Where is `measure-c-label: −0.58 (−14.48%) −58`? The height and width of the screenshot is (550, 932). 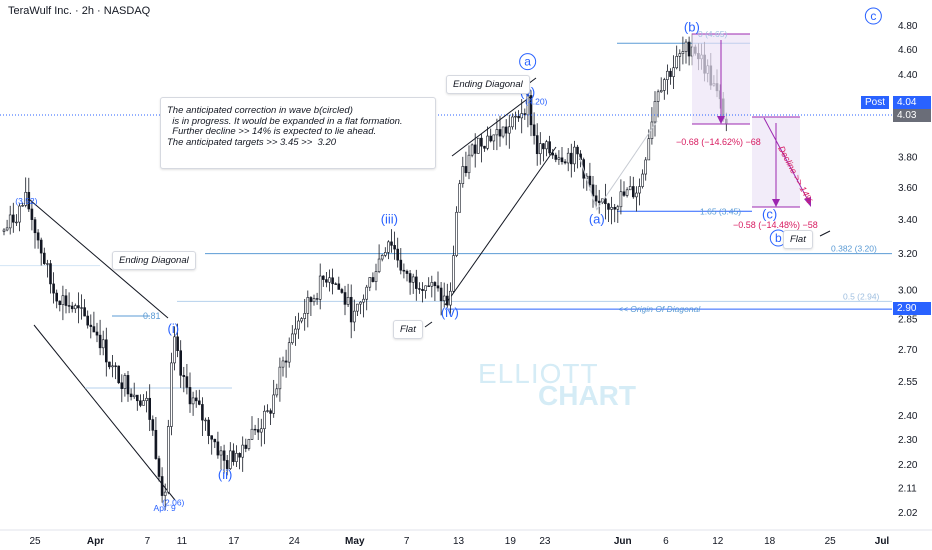 measure-c-label: −0.58 (−14.48%) −58 is located at coordinates (775, 225).